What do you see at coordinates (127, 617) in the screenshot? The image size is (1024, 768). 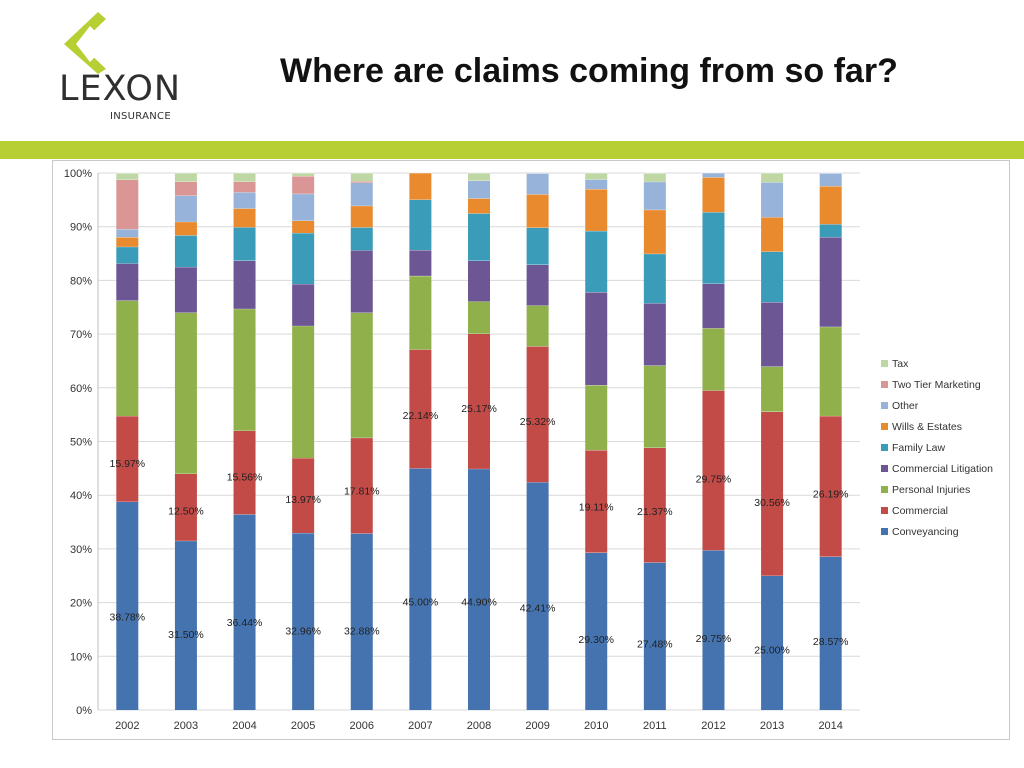 I see `data-label: 38.78%` at bounding box center [127, 617].